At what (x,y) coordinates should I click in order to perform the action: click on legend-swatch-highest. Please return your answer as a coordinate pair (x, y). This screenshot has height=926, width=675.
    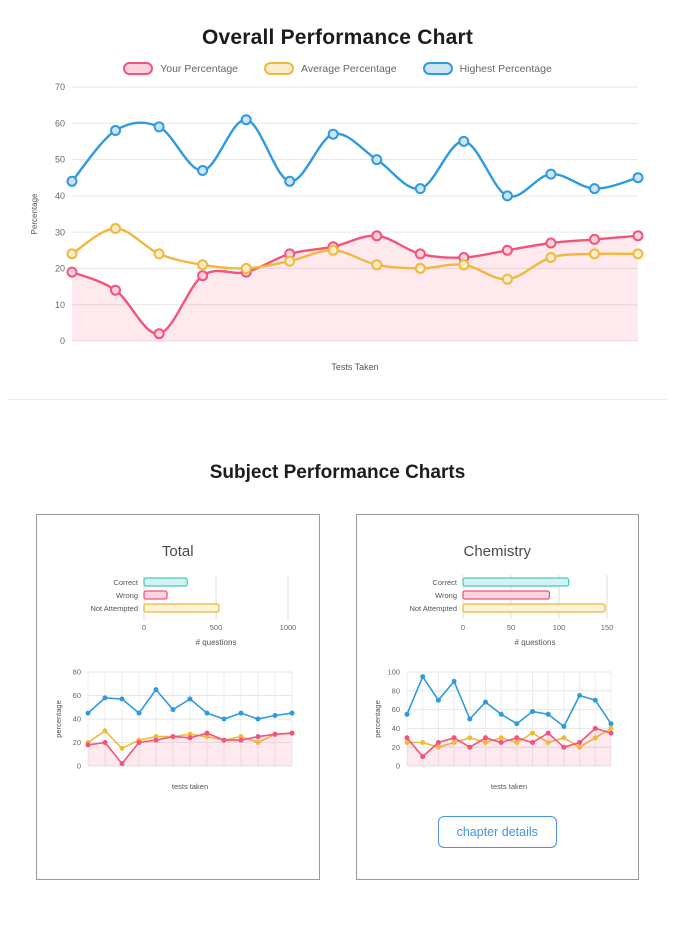
    Looking at the image, I should click on (437, 68).